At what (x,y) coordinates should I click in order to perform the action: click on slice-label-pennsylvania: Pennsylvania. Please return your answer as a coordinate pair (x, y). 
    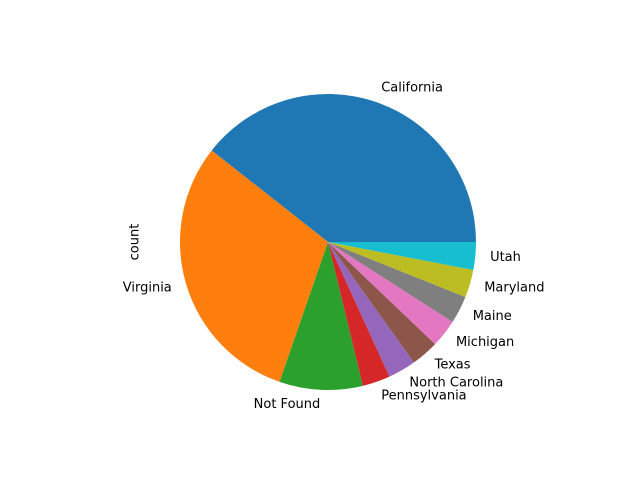
    Looking at the image, I should click on (423, 395).